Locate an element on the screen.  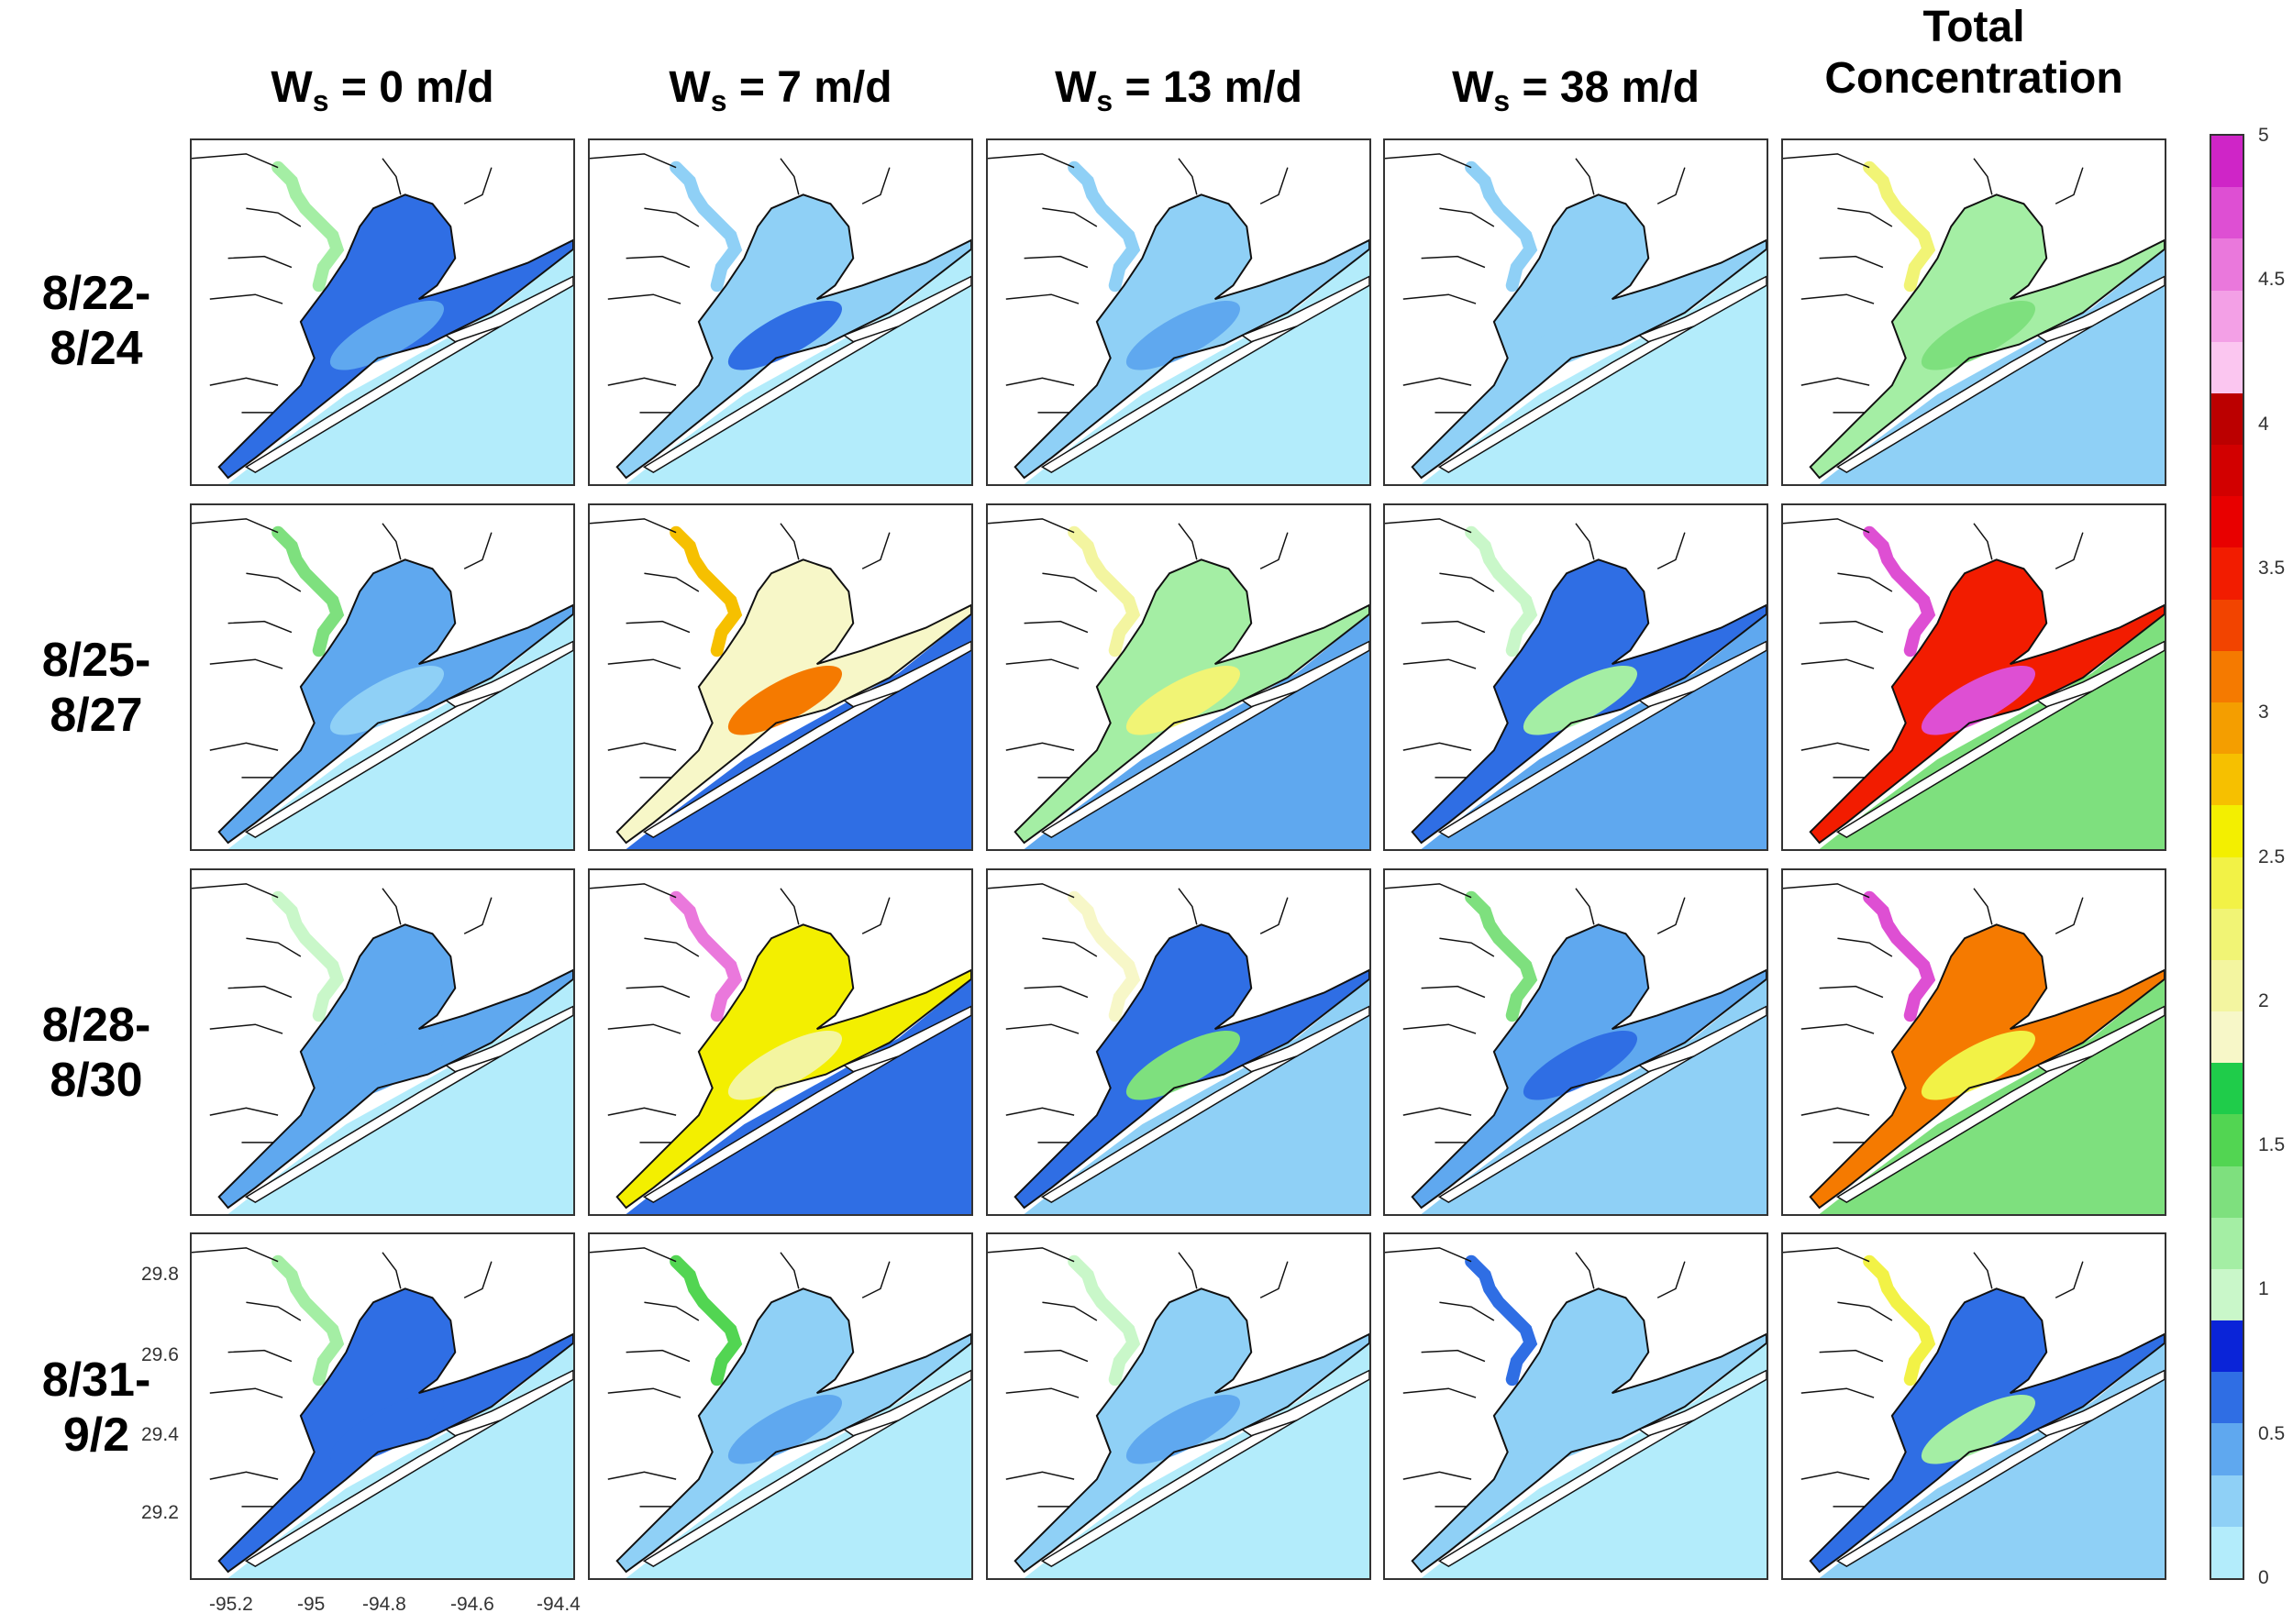
map-panel-r4-c1 is located at coordinates (382, 1406).